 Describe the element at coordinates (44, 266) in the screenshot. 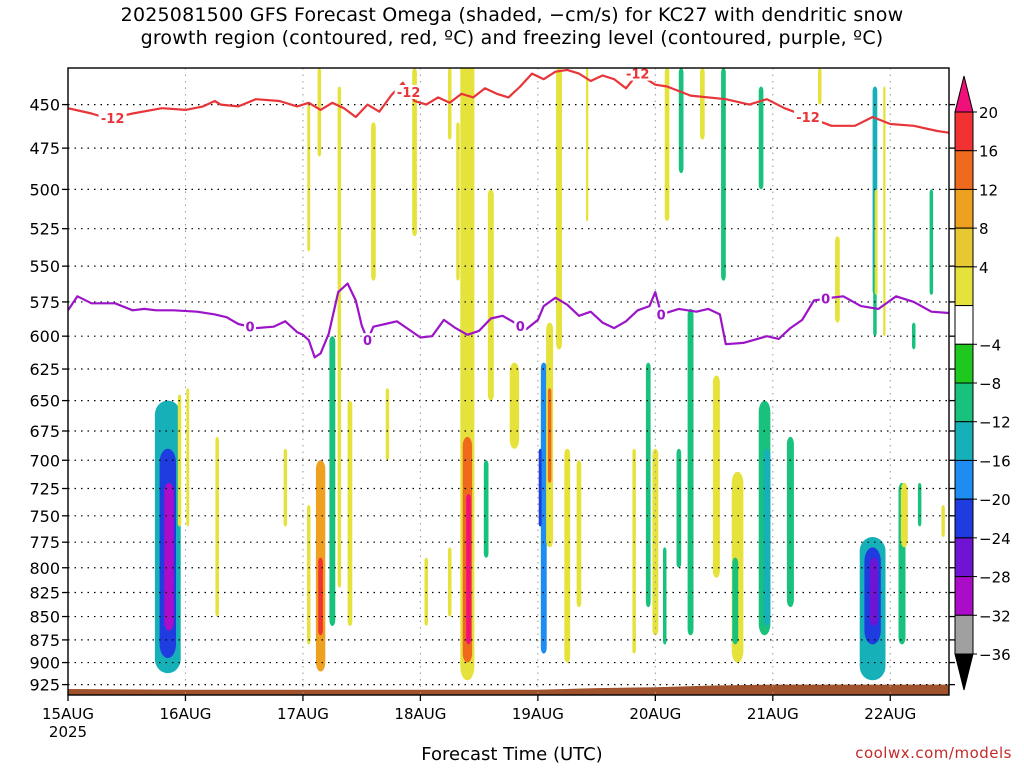

I see `y-tick-label: 550` at that location.